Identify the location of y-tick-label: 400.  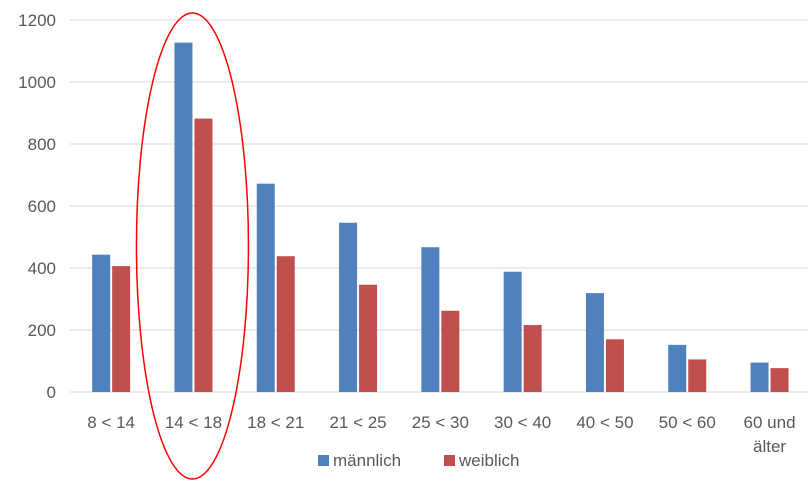
(42, 268).